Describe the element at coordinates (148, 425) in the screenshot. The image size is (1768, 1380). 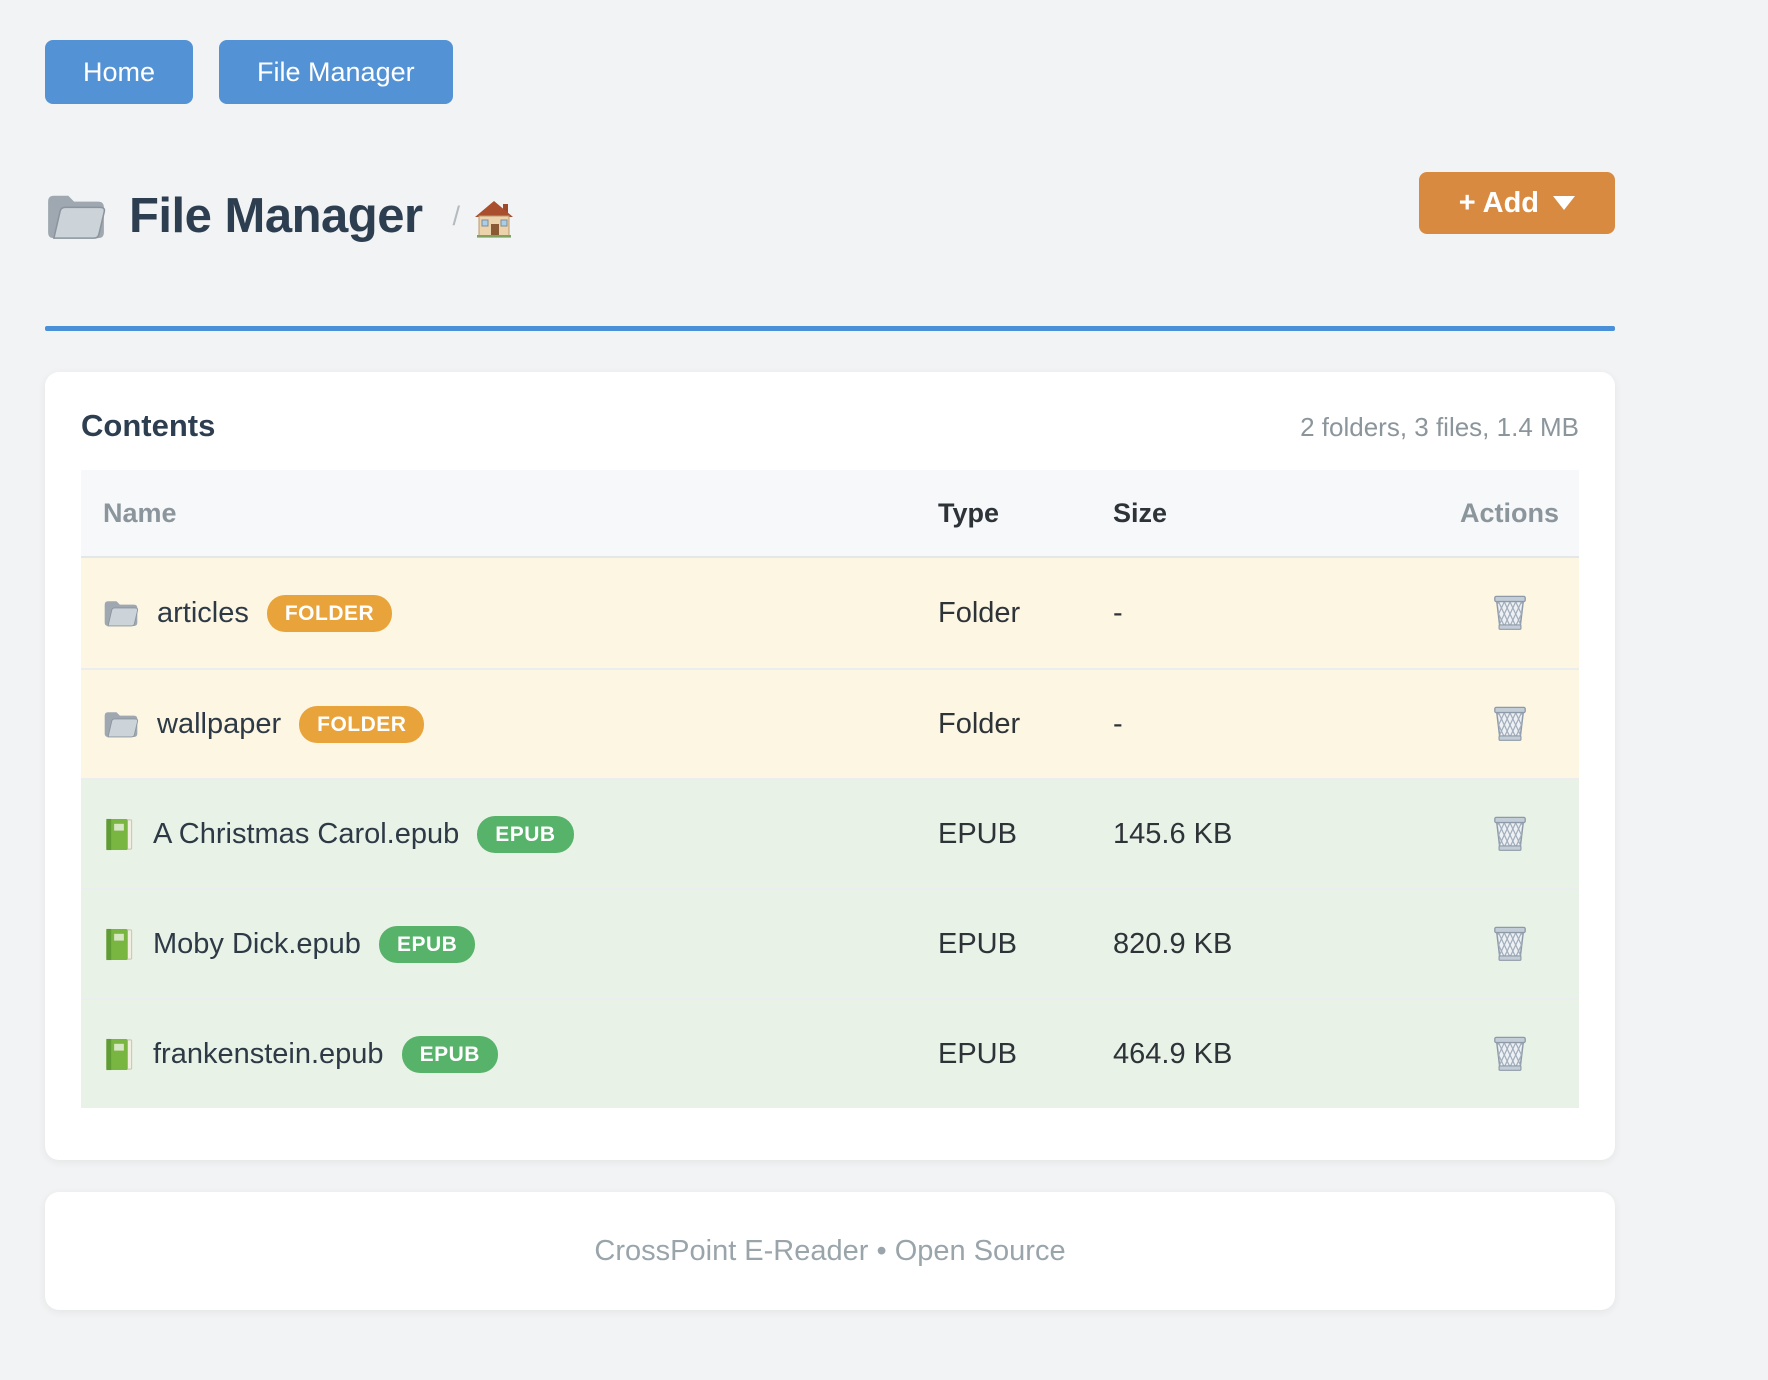
I see `contents-heading: Contents` at that location.